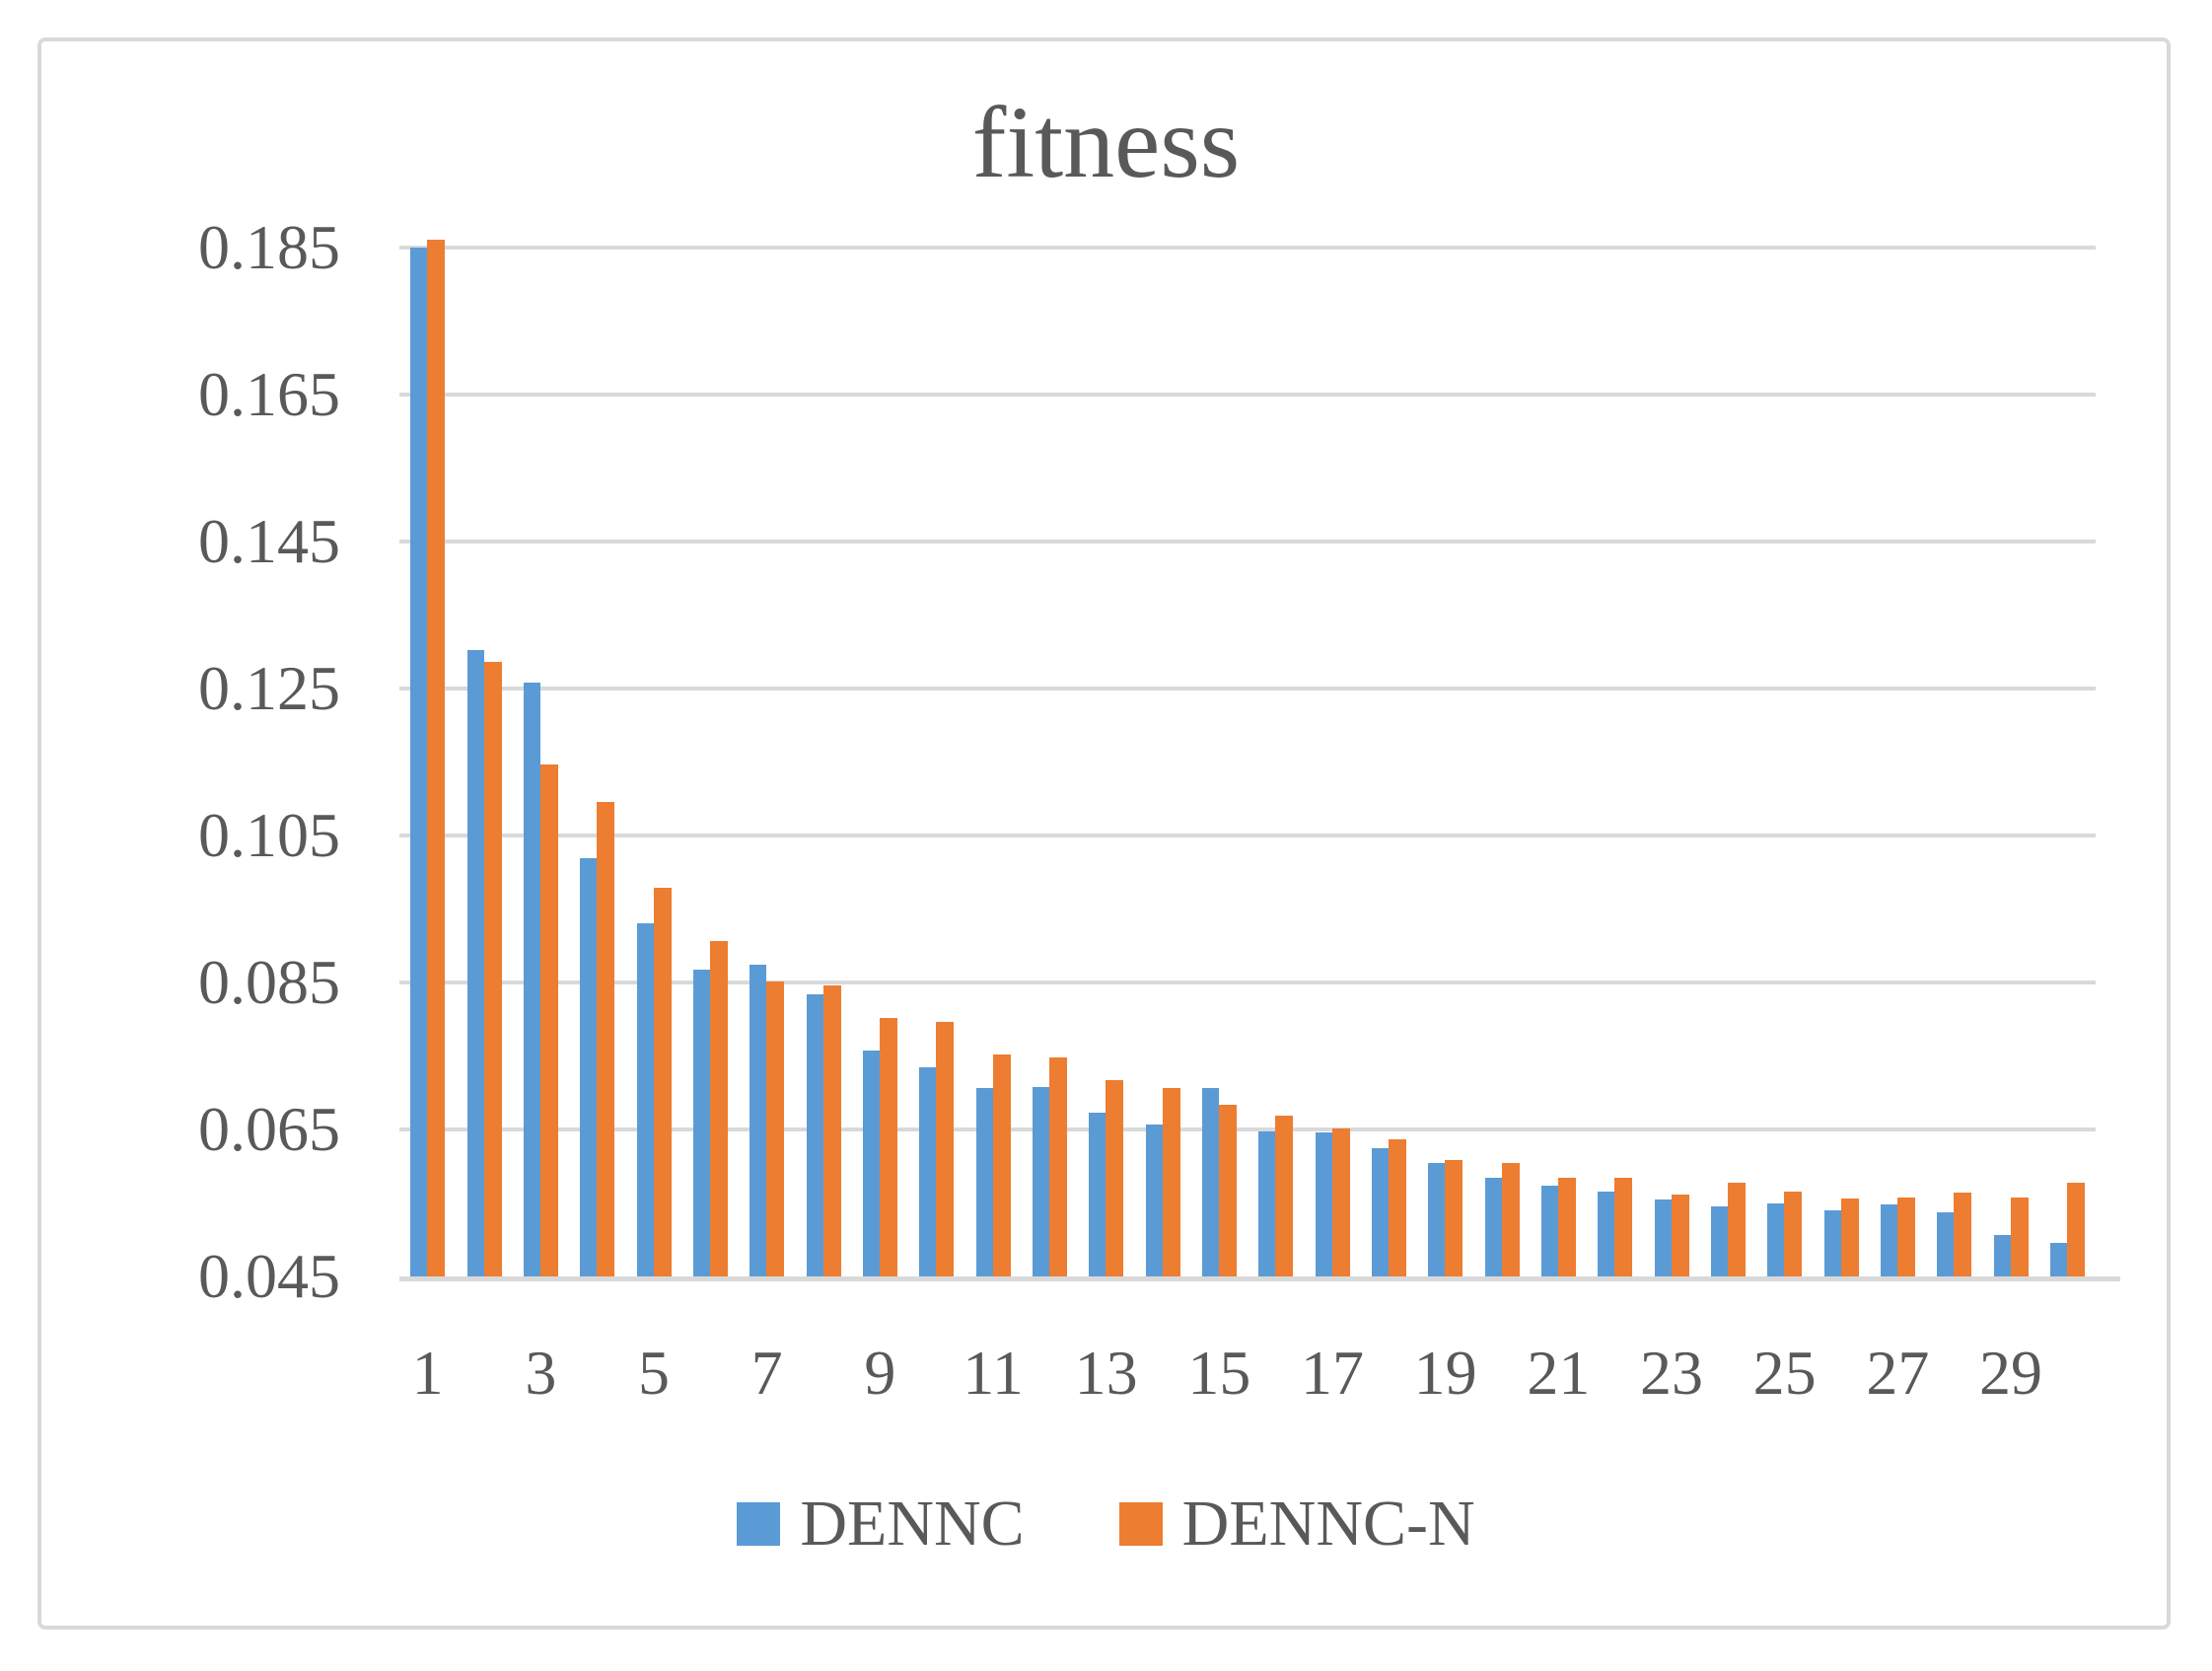  I want to click on x-axis-label: 1, so click(427, 1373).